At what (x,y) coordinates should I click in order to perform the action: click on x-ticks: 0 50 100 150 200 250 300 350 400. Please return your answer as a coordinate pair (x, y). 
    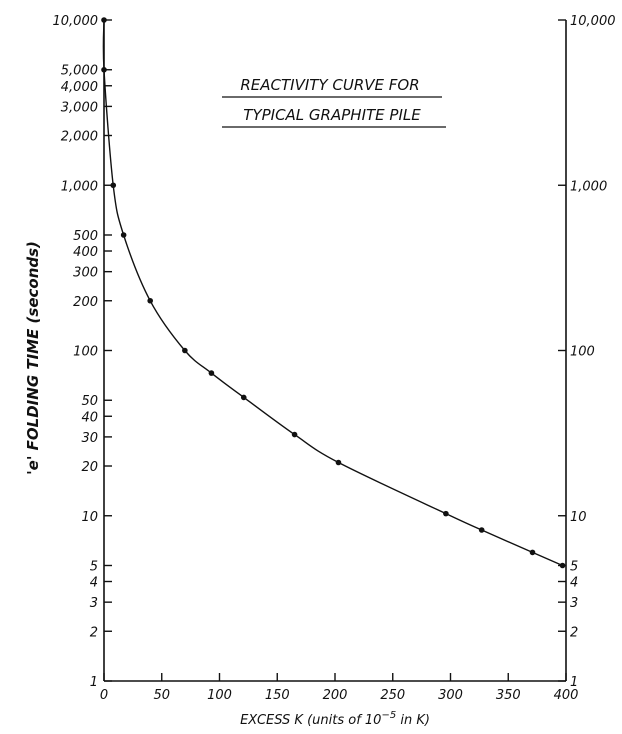
    Looking at the image, I should click on (339, 688).